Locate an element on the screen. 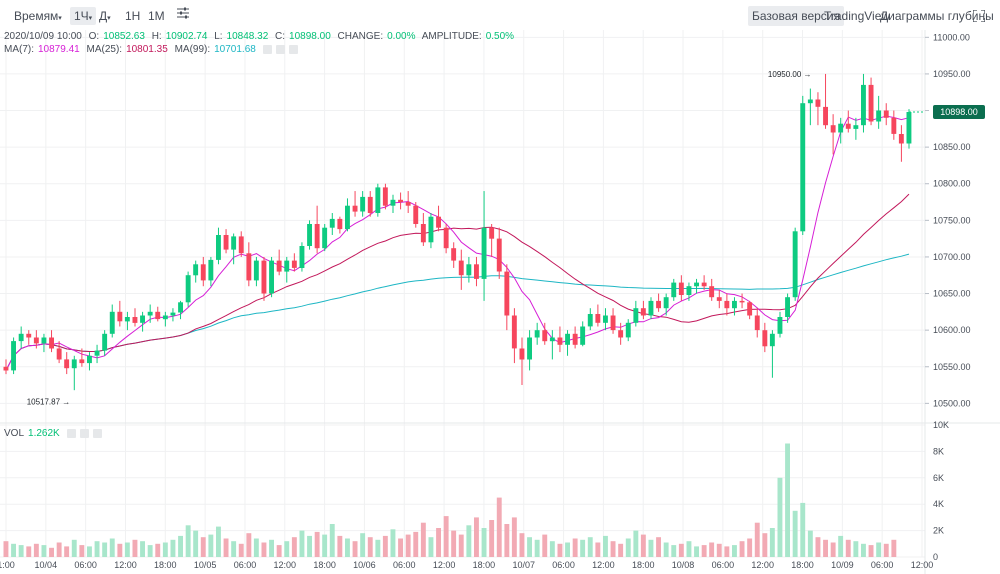  interval-1h-button: 1Ч▾ is located at coordinates (83, 16).